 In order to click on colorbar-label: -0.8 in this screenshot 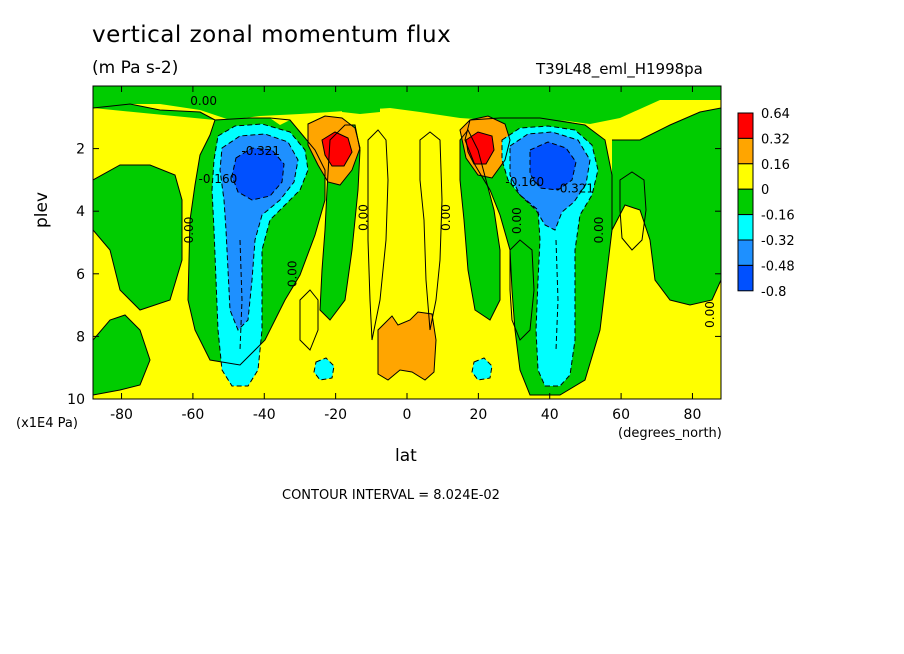, I will do `click(773, 292)`.